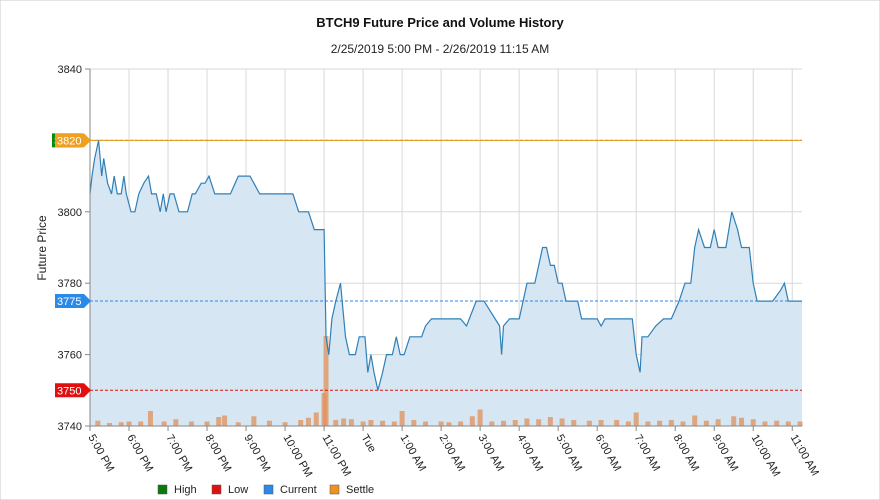 Image resolution: width=880 pixels, height=500 pixels. What do you see at coordinates (449, 381) in the screenshot?
I see `volume-bars` at bounding box center [449, 381].